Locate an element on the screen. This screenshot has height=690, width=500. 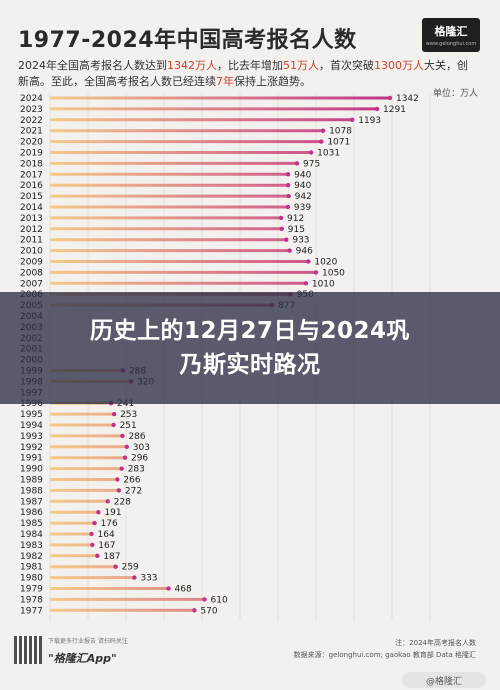
data-label: 940 is located at coordinates (302, 186).